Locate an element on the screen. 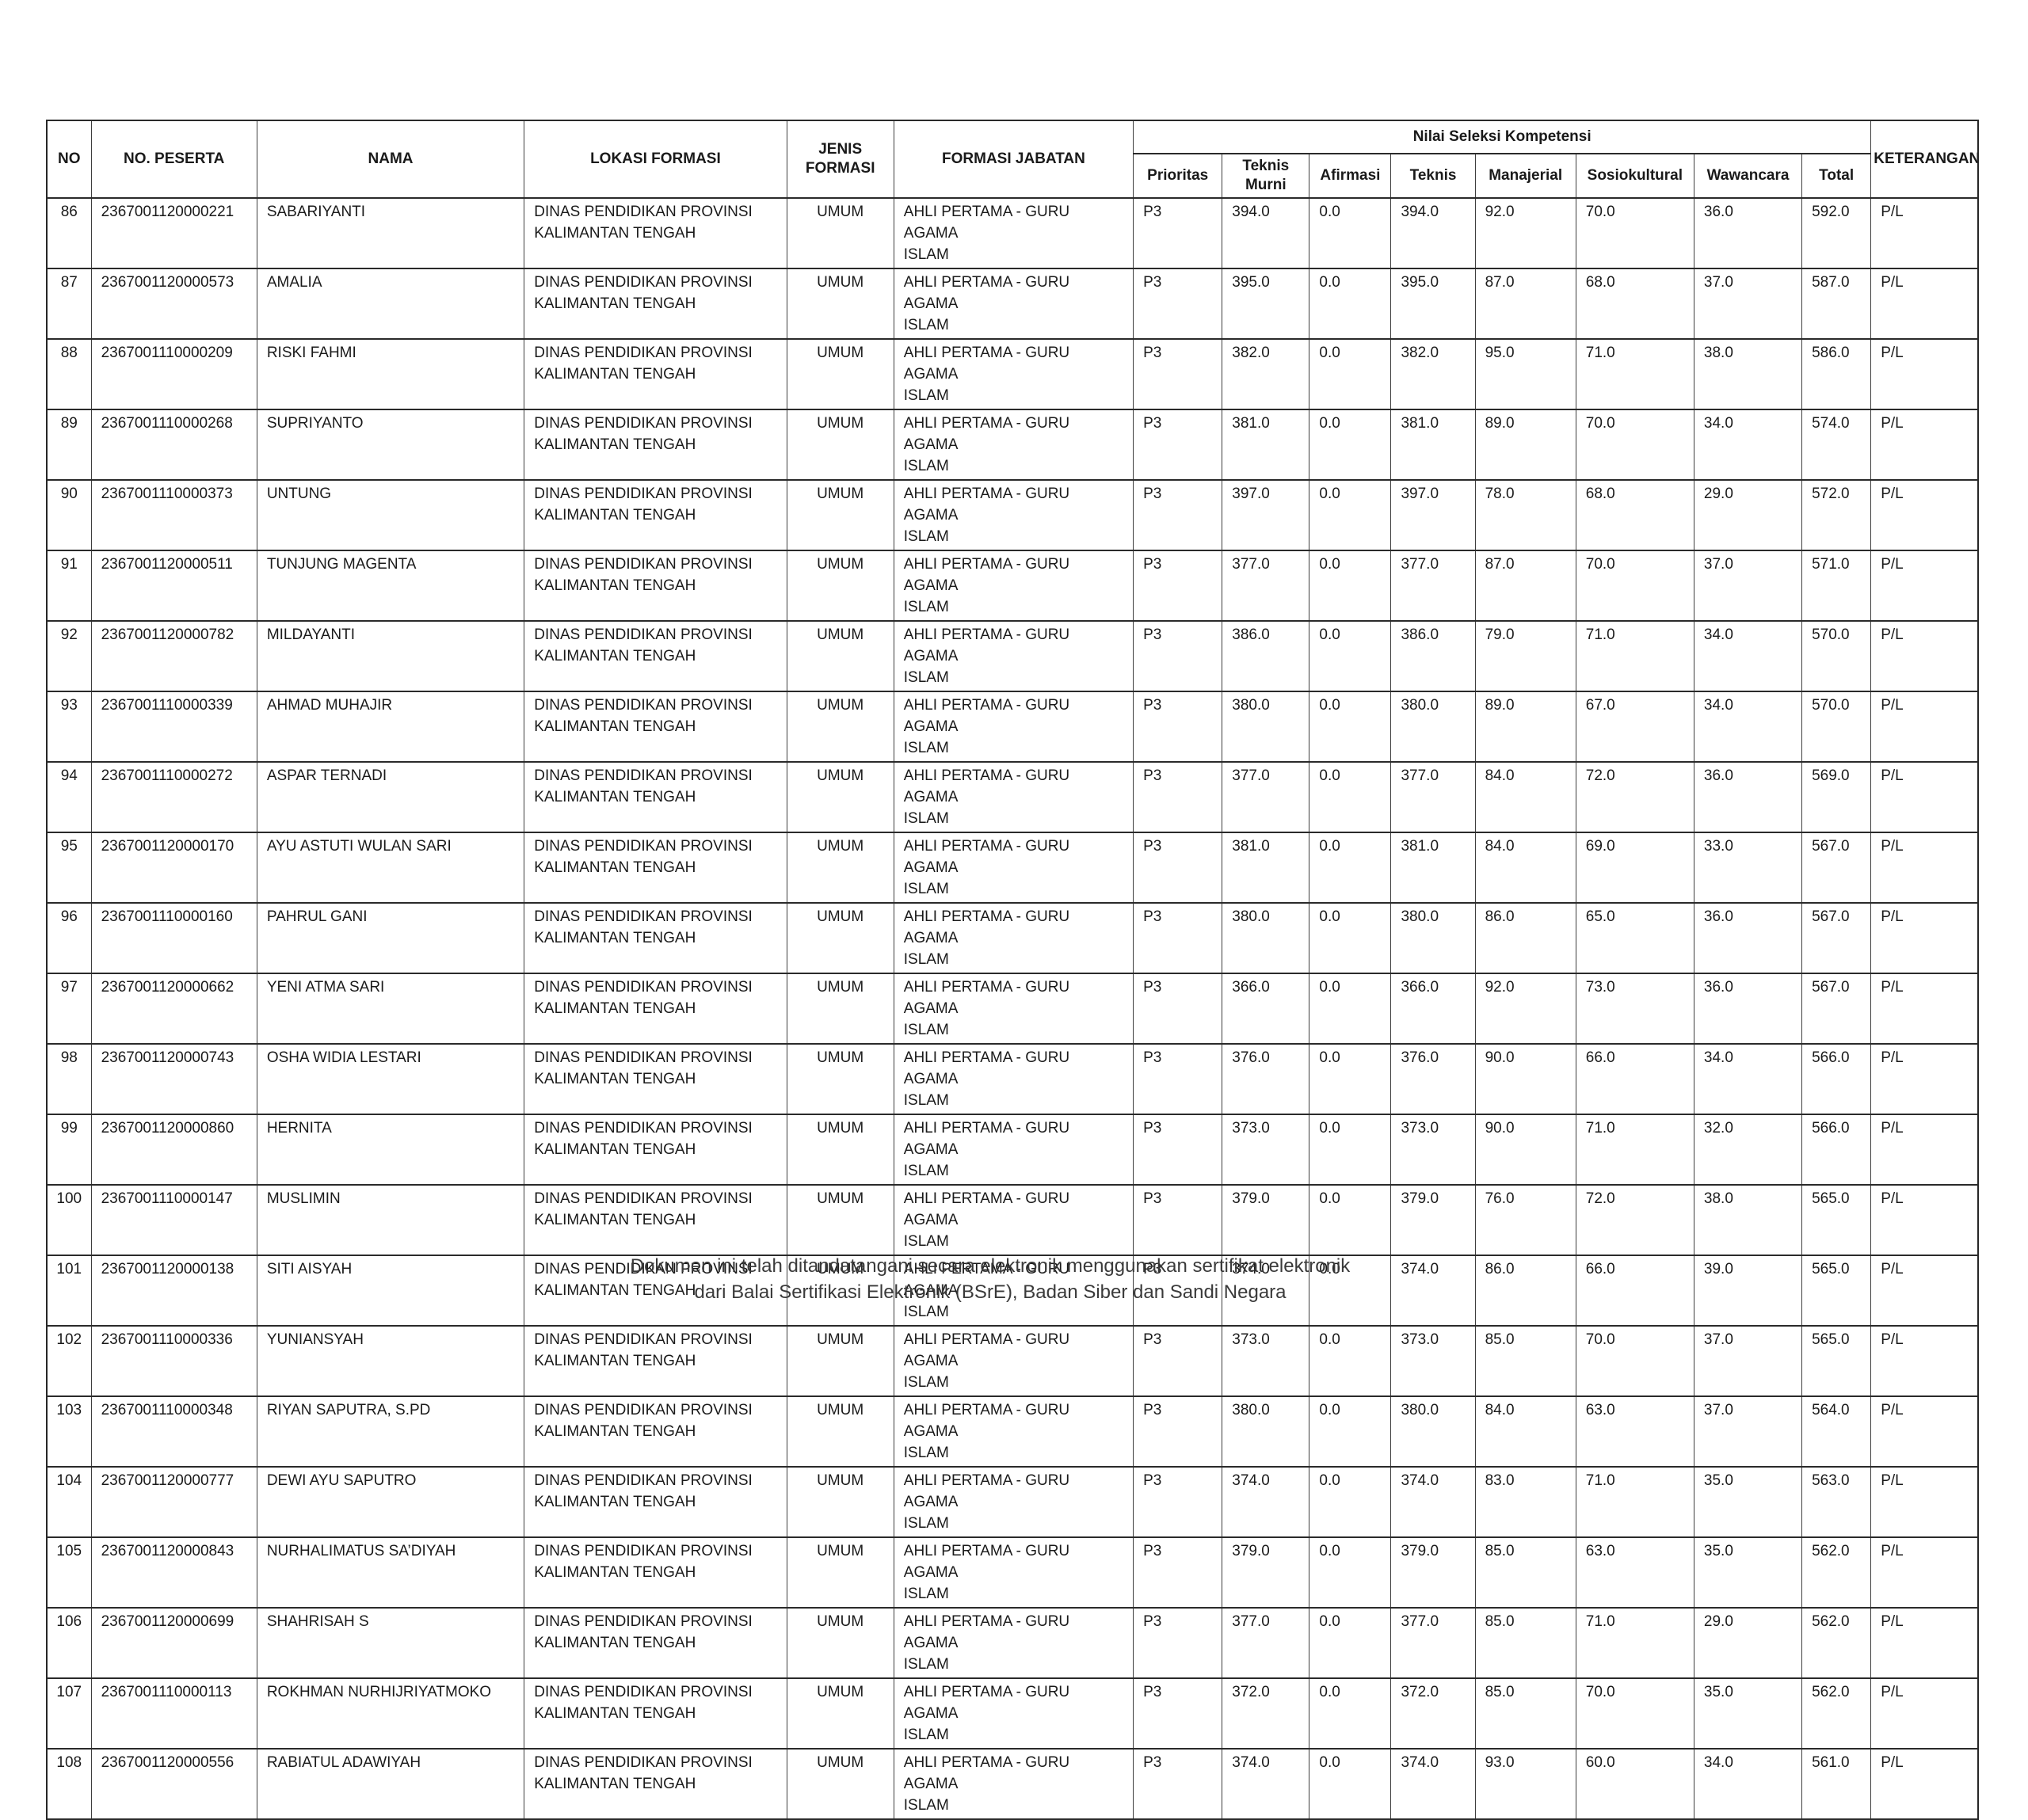  cell-no-peserta: 2367001120000782 is located at coordinates (173, 656).